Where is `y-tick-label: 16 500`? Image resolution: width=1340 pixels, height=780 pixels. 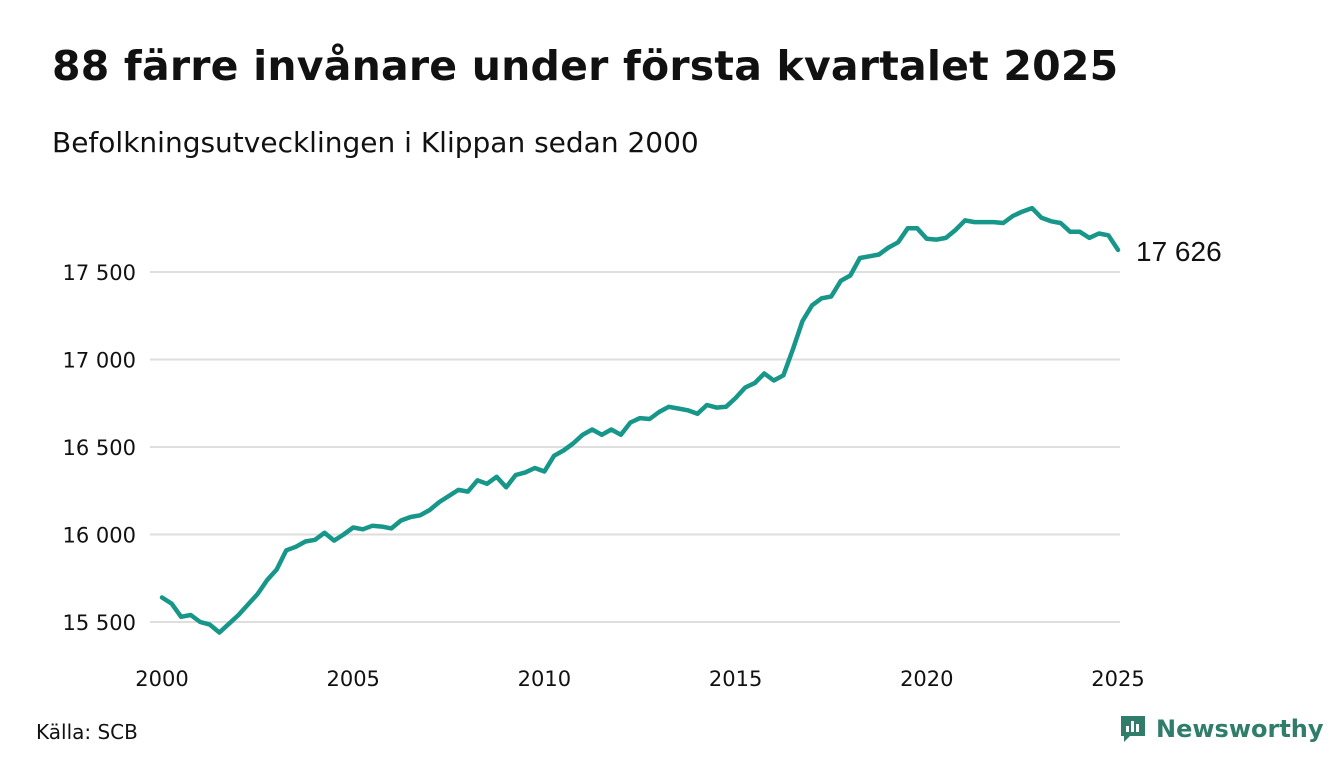
y-tick-label: 16 500 is located at coordinates (99, 448).